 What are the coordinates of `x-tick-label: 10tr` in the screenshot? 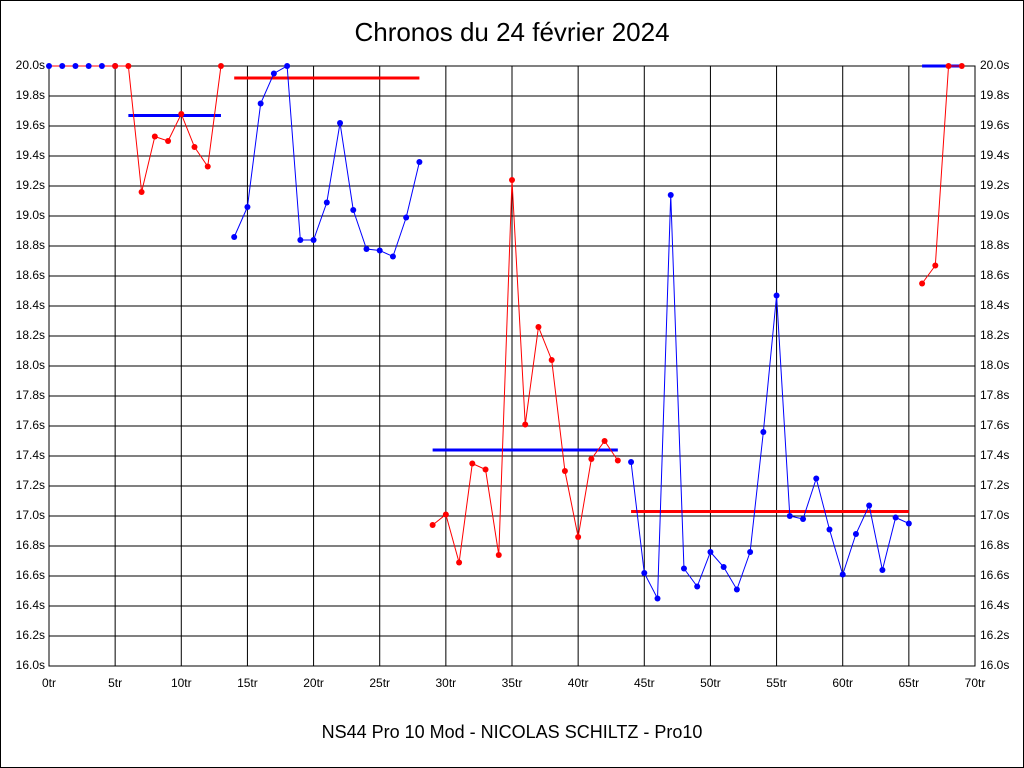 It's located at (181, 683).